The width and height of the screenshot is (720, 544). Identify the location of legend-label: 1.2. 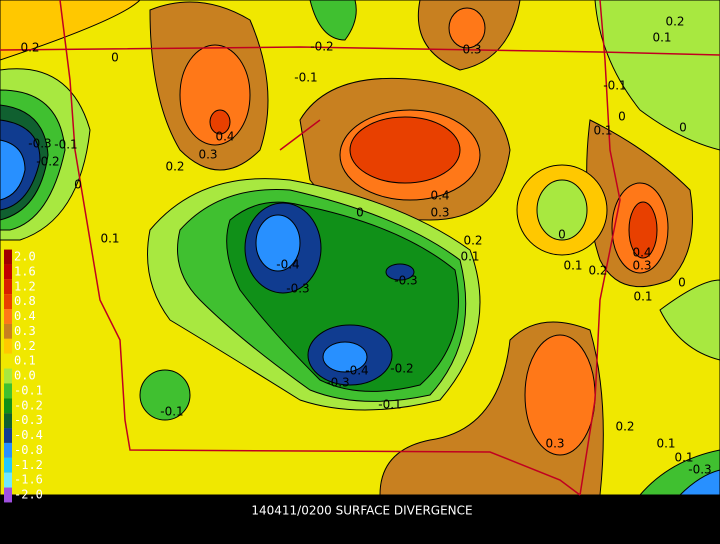
(25, 286).